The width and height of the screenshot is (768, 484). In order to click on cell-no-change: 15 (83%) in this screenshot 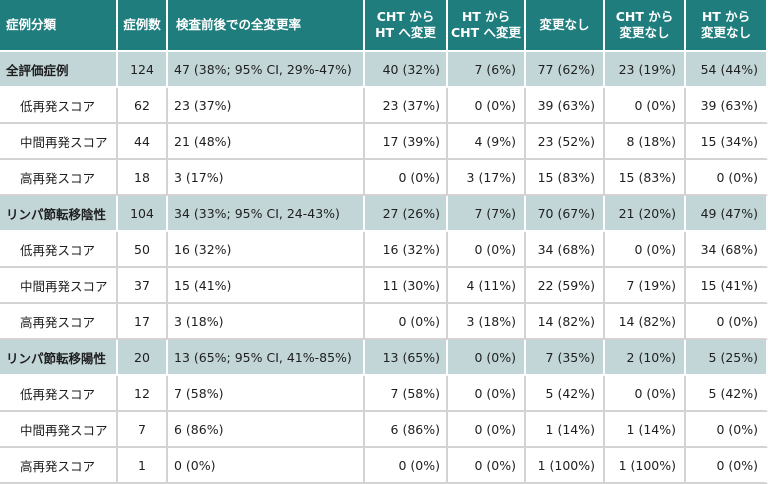, I will do `click(565, 178)`.